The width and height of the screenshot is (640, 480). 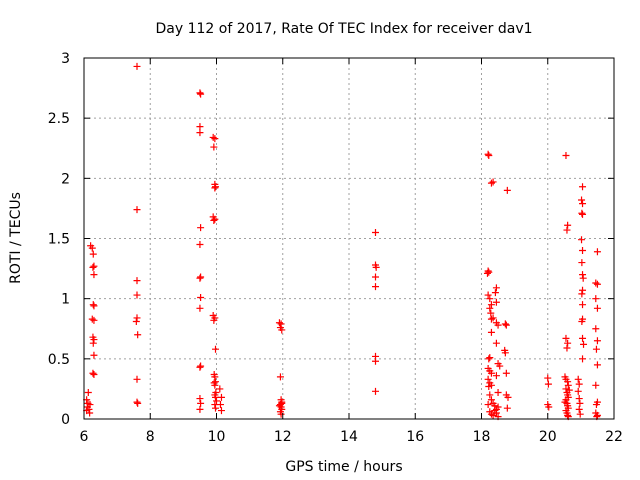 What do you see at coordinates (59, 360) in the screenshot?
I see `y-tick-label: 0.5` at bounding box center [59, 360].